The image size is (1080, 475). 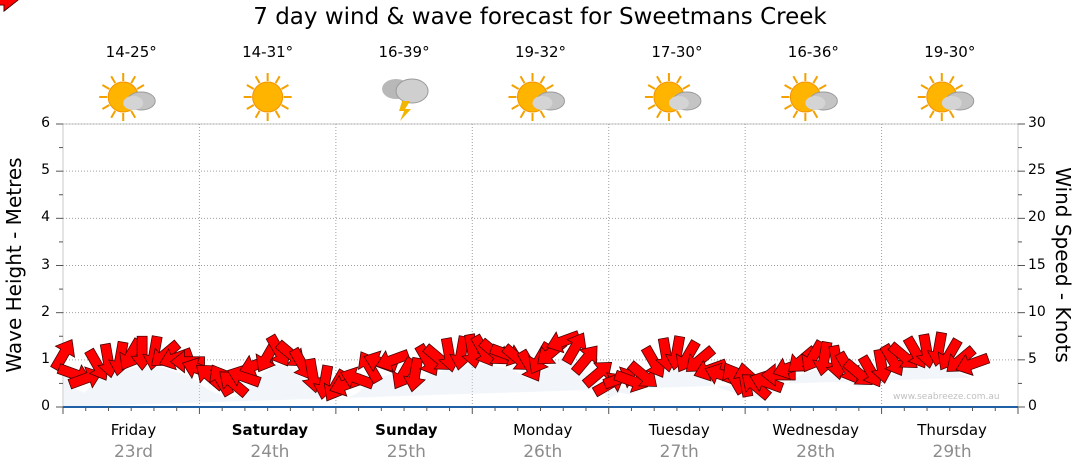 I want to click on day-name-label: Tuesday, so click(x=679, y=430).